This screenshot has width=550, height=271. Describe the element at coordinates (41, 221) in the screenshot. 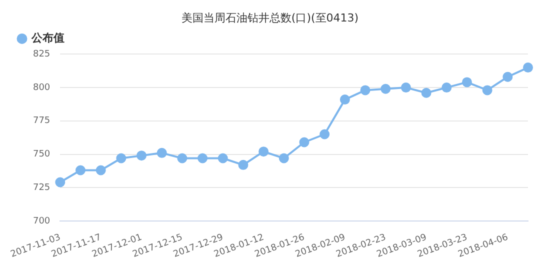

I see `y-tick-label: 700` at that location.